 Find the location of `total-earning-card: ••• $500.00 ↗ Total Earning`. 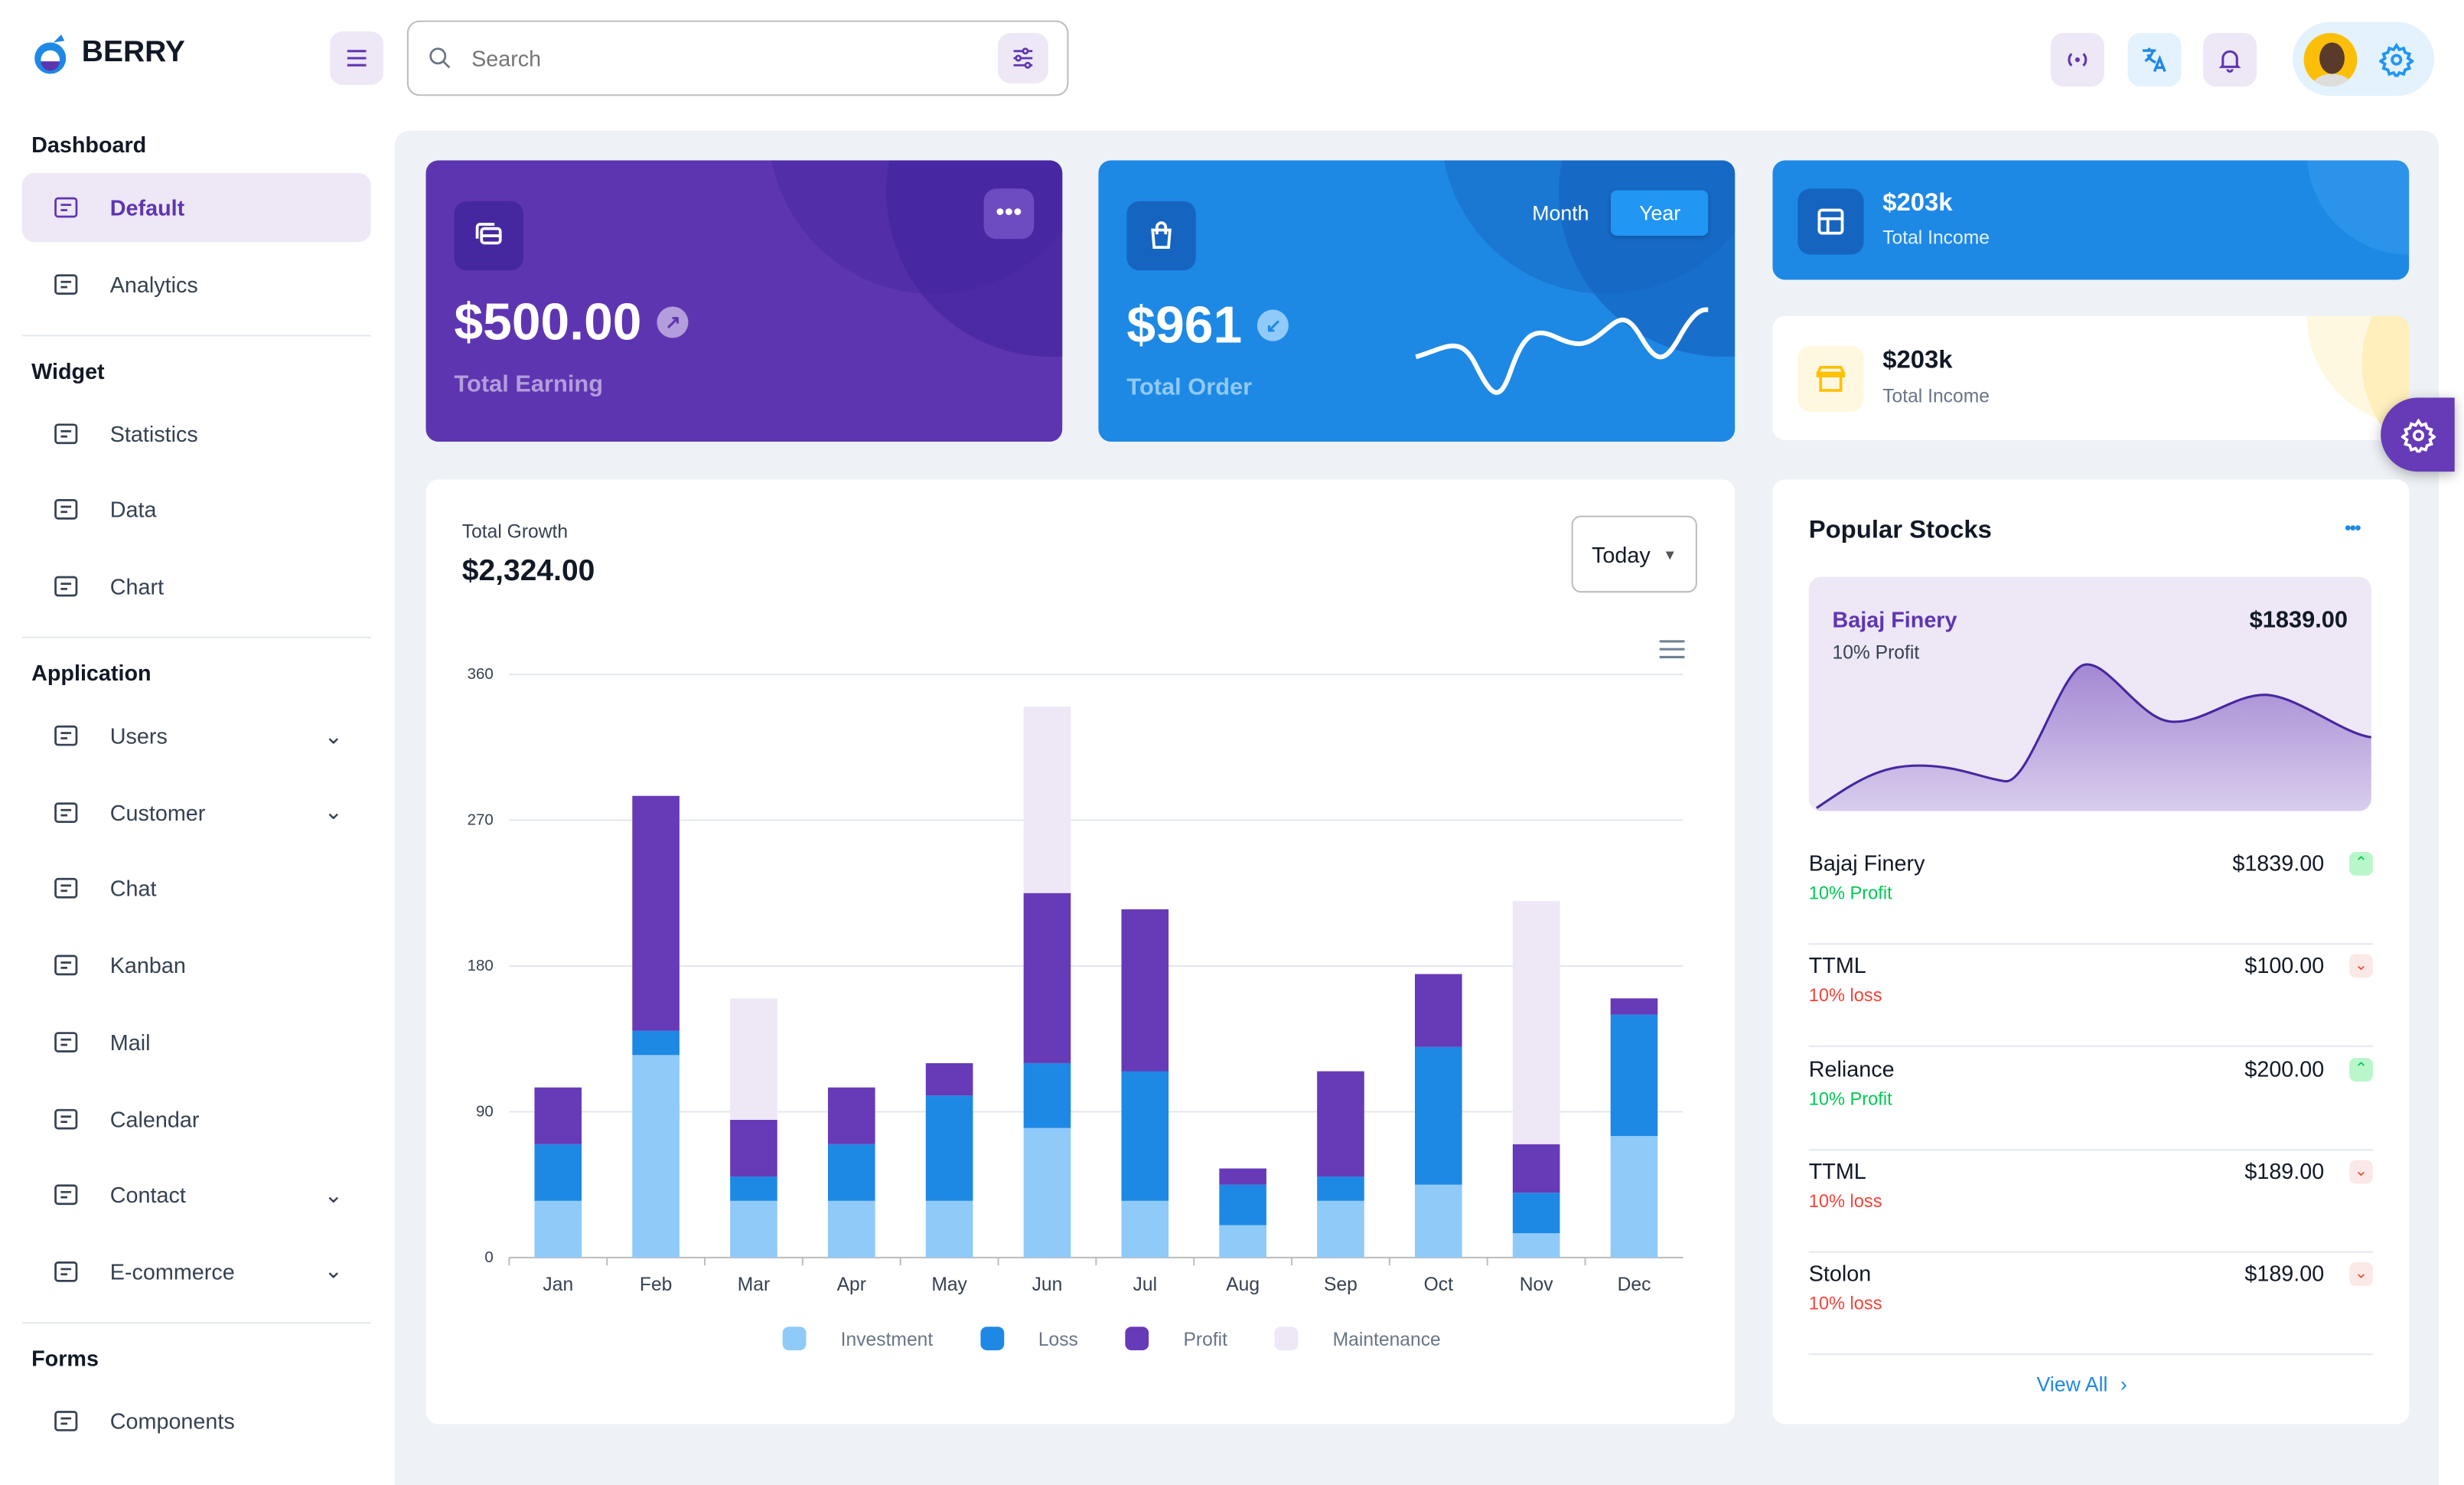

total-earning-card: ••• $500.00 ↗ Total Earning is located at coordinates (744, 301).